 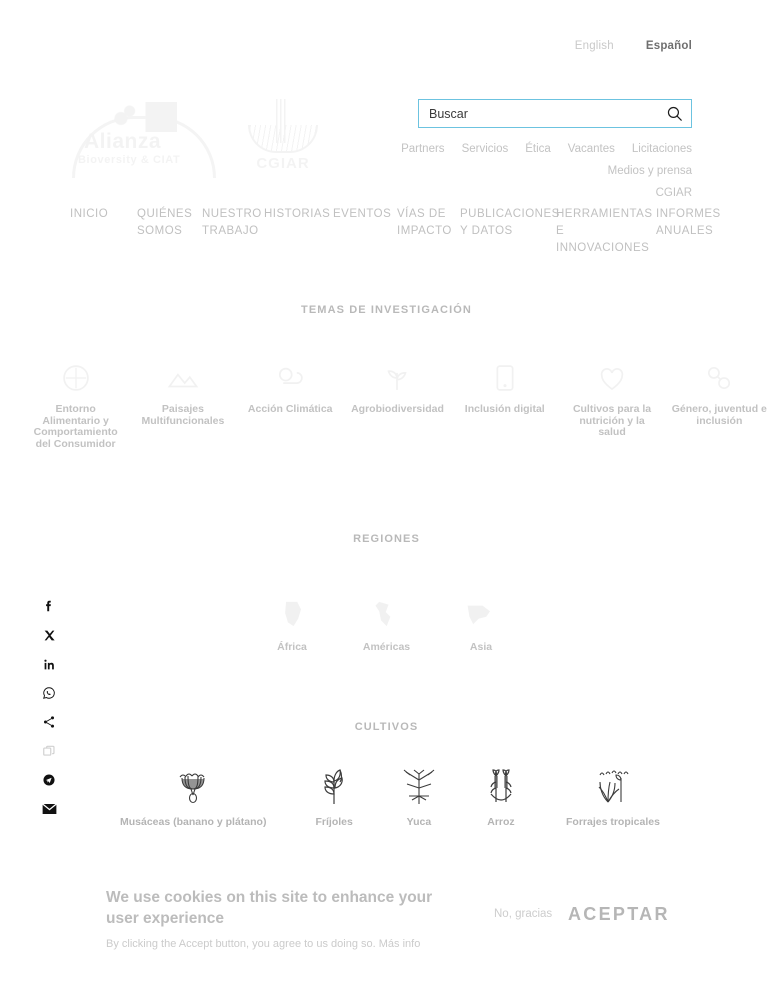 I want to click on regions-section-title: REGIONES, so click(x=386, y=539).